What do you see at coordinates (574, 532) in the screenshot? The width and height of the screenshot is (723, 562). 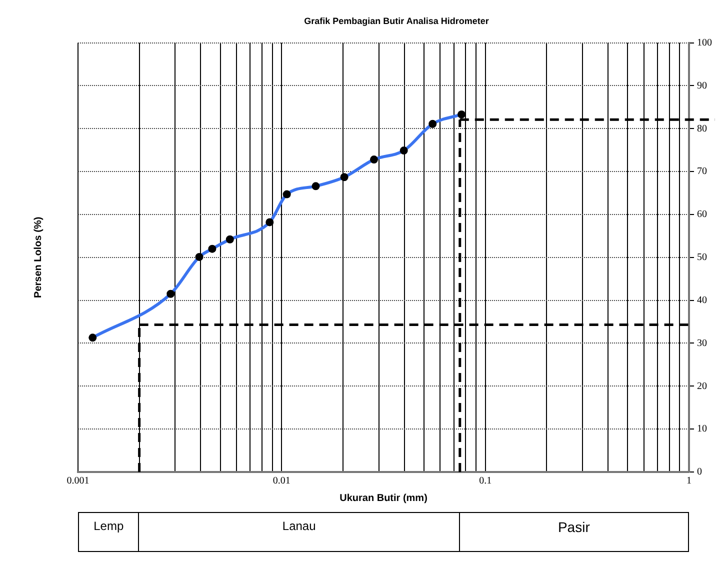 I see `text: Pasir` at bounding box center [574, 532].